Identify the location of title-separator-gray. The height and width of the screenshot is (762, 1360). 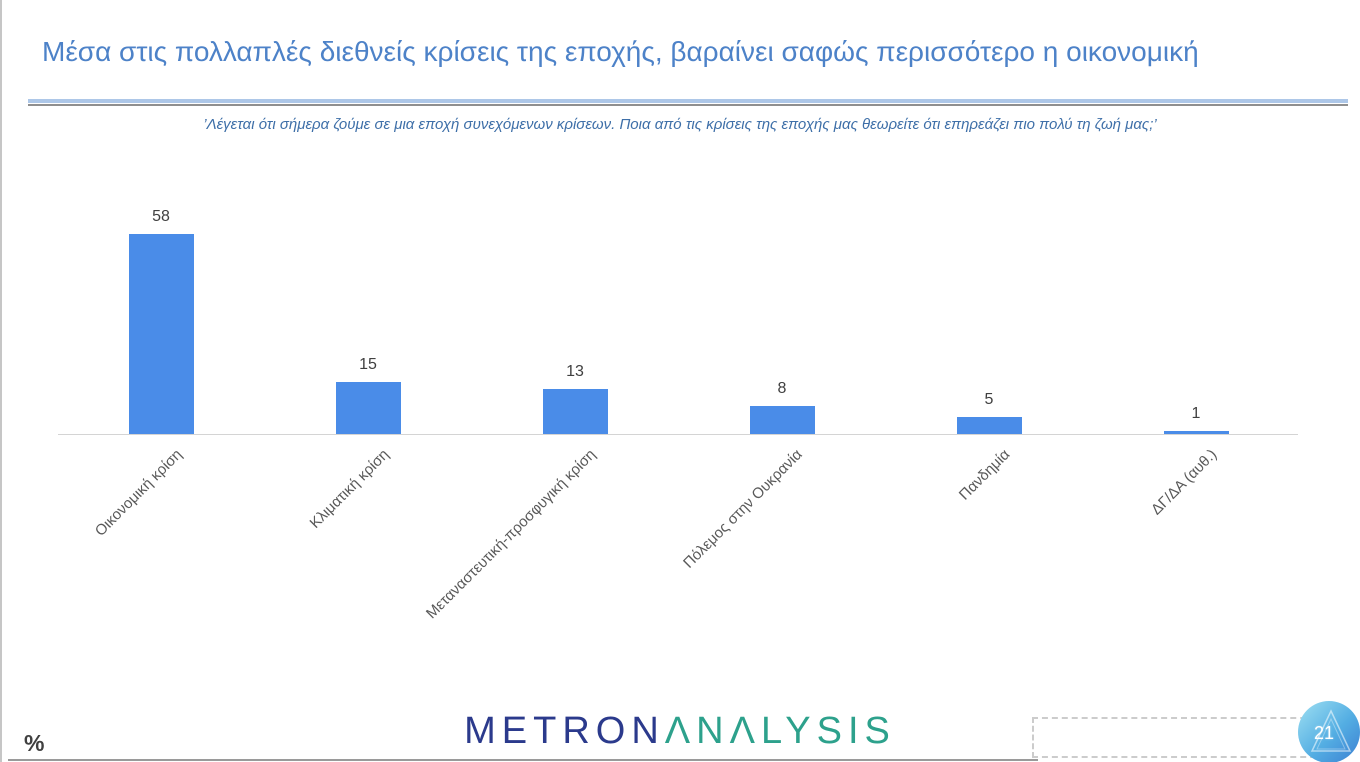
(688, 105).